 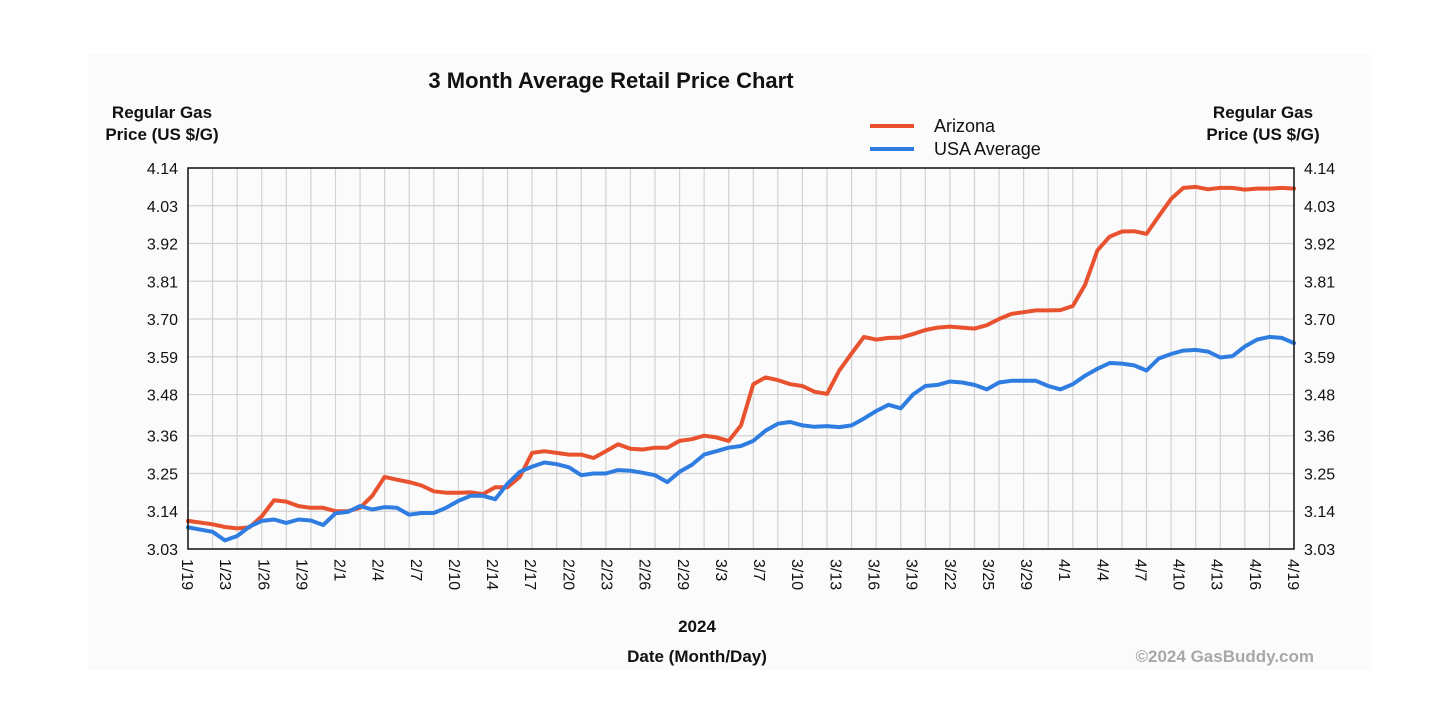 I want to click on y-axis-label-right-line1: Regular Gas, so click(x=1263, y=112).